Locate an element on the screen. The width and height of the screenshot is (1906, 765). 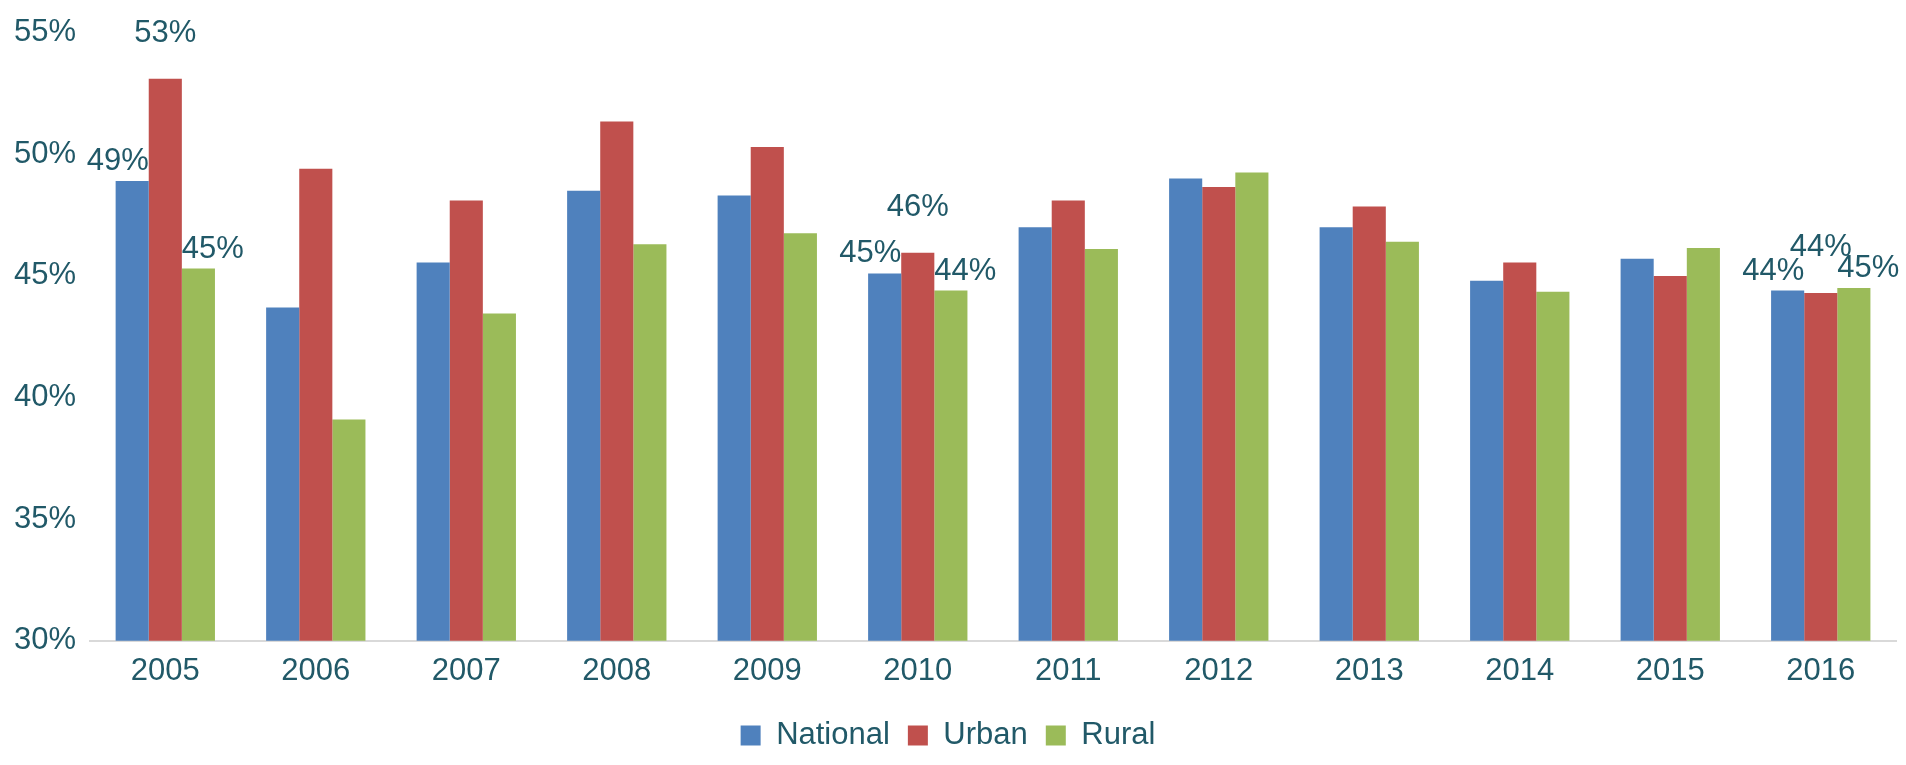
x-tick-label: 2010 is located at coordinates (918, 669).